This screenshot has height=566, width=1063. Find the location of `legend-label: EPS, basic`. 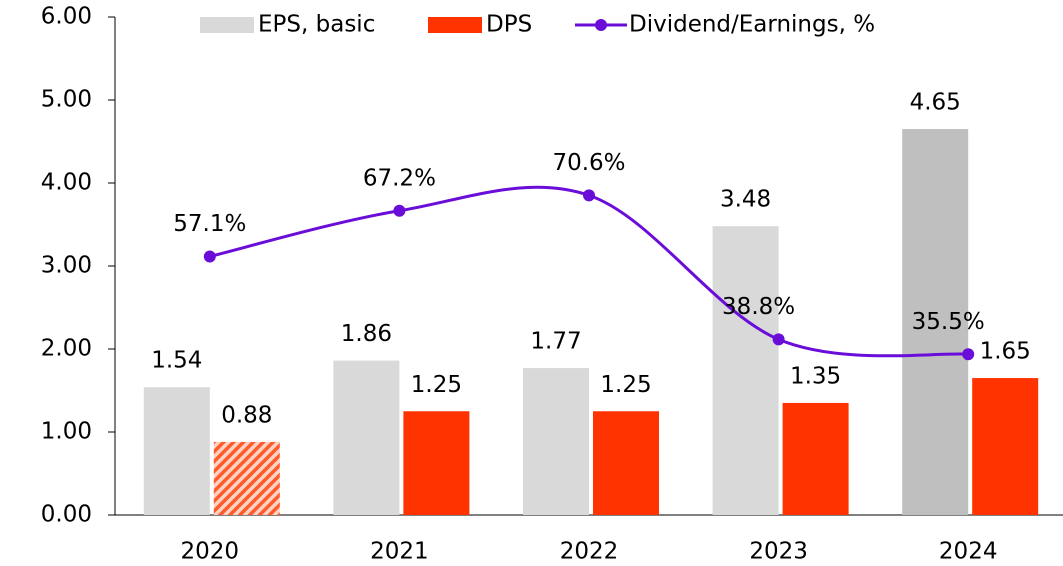

legend-label: EPS, basic is located at coordinates (316, 25).